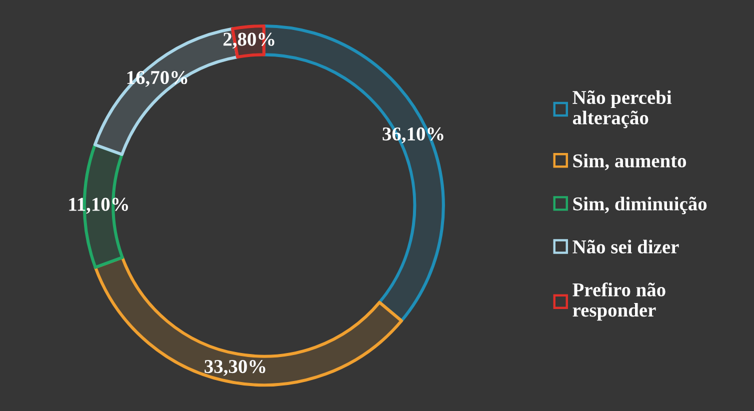 The height and width of the screenshot is (411, 754). Describe the element at coordinates (619, 301) in the screenshot. I see `legend-label: Prefiro não responder` at that location.